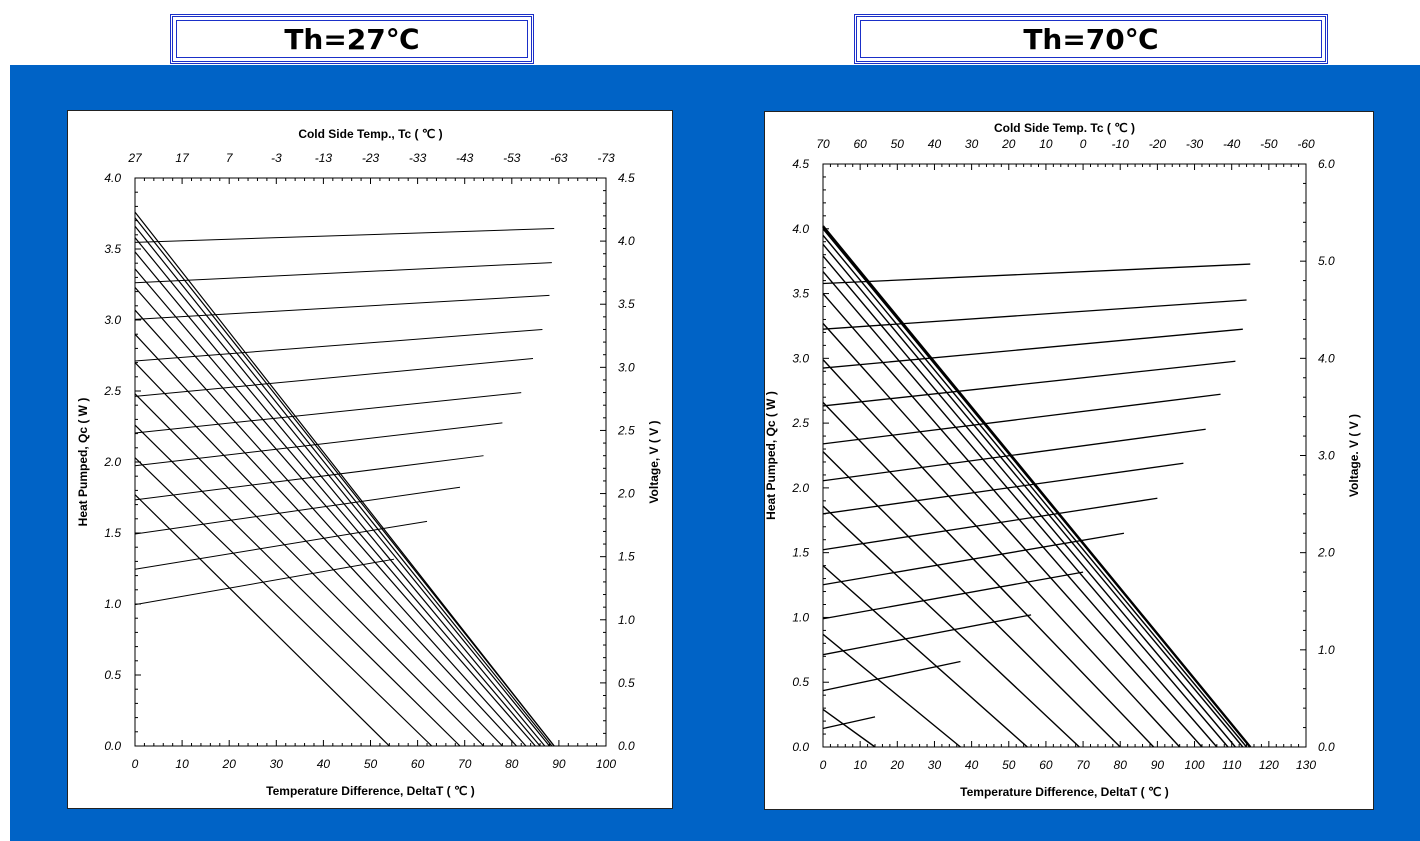 The width and height of the screenshot is (1420, 841). Describe the element at coordinates (512, 764) in the screenshot. I see `x-tick-label: 80` at that location.